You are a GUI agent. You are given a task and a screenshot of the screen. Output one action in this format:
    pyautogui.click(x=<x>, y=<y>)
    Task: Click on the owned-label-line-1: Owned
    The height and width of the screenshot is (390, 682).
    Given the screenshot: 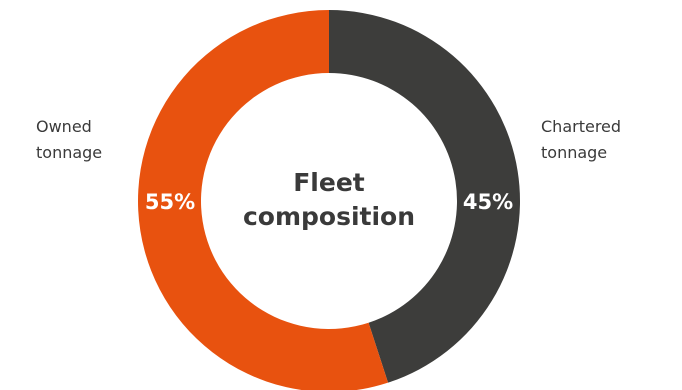 What is the action you would take?
    pyautogui.click(x=64, y=126)
    